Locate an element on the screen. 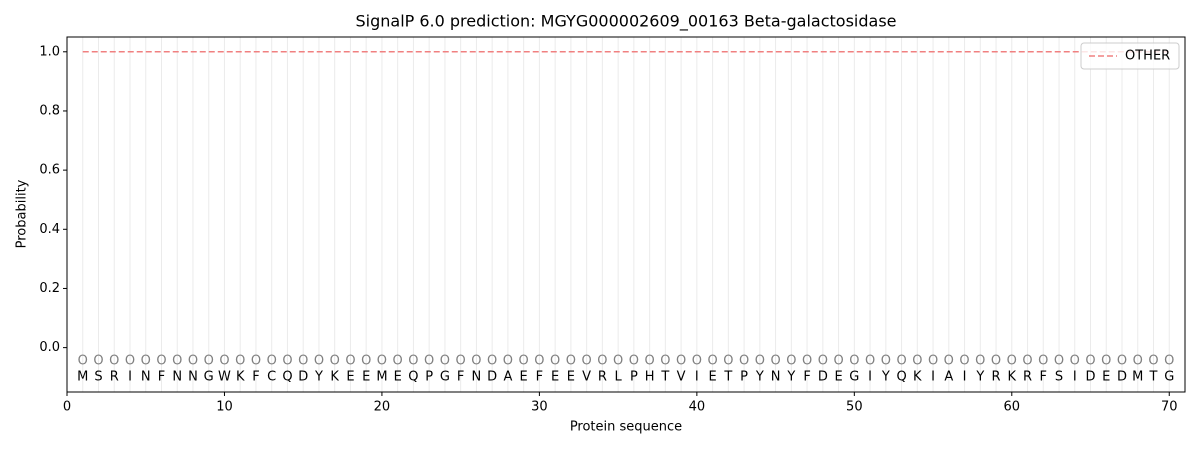  residue: S is located at coordinates (98, 377).